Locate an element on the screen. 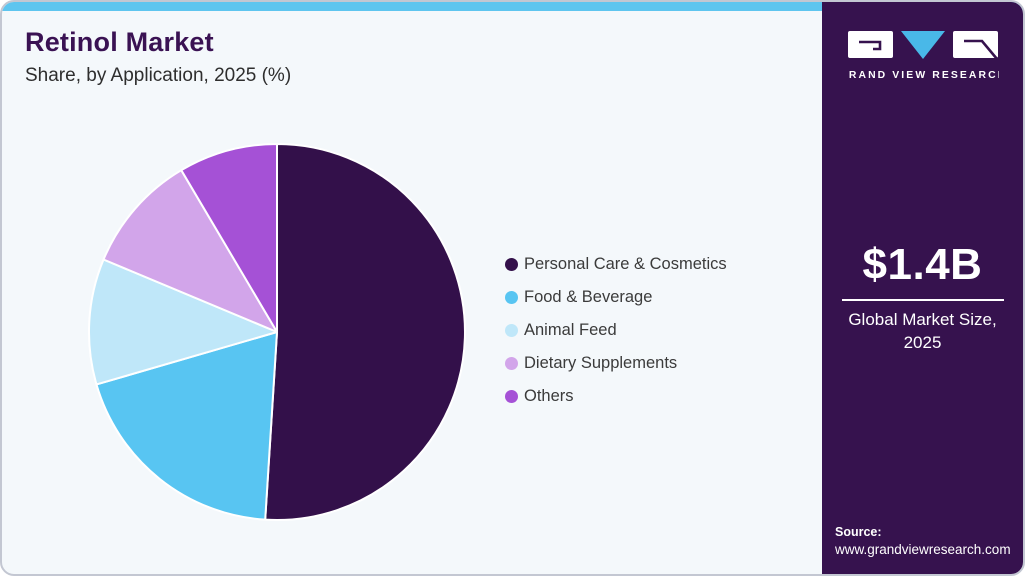 This screenshot has height=576, width=1025. divider-line is located at coordinates (922, 300).